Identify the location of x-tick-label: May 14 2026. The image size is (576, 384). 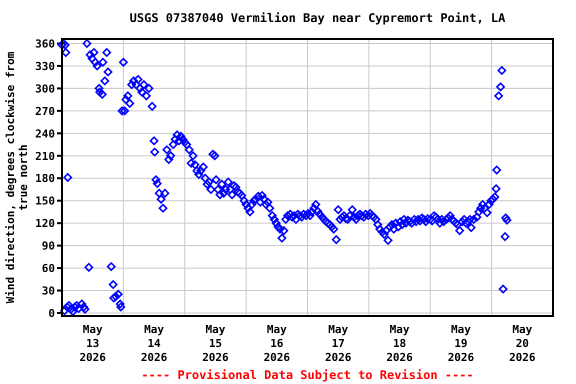
(154, 343).